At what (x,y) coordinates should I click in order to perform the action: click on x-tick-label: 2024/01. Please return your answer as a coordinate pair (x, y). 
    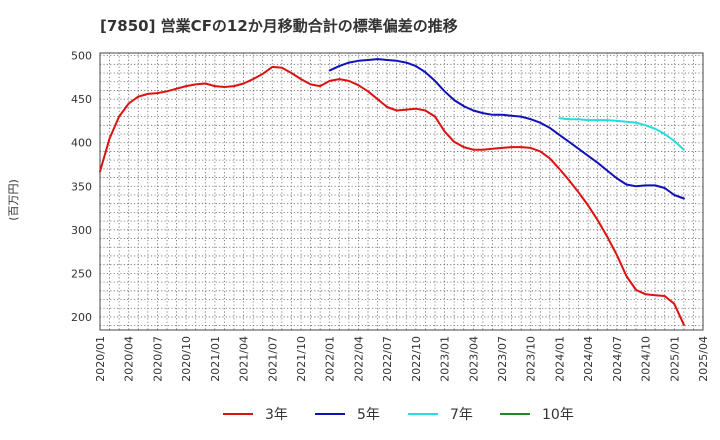
    Looking at the image, I should click on (559, 359).